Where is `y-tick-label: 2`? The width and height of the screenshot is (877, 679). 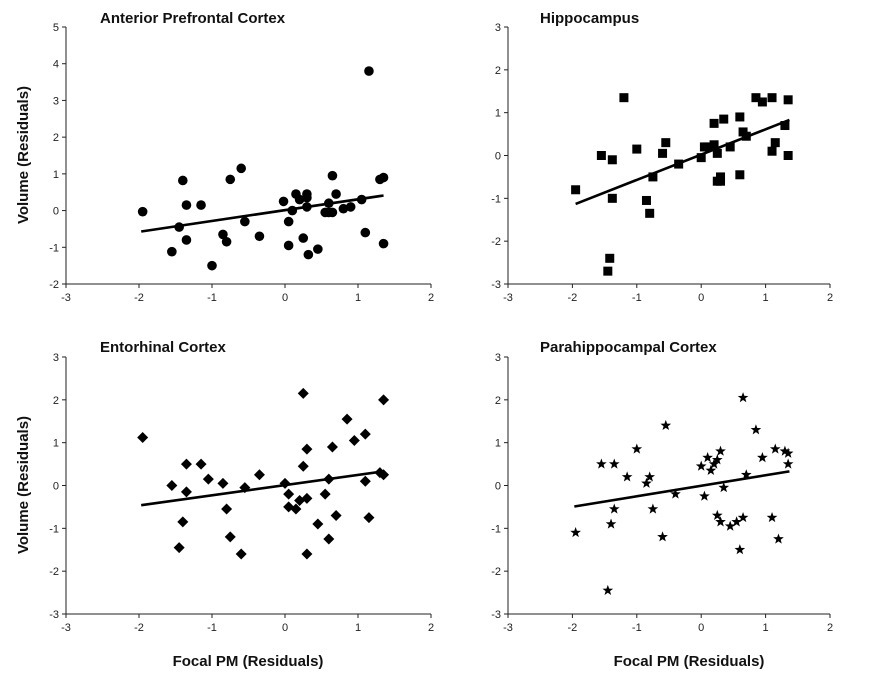 y-tick-label: 2 is located at coordinates (498, 401).